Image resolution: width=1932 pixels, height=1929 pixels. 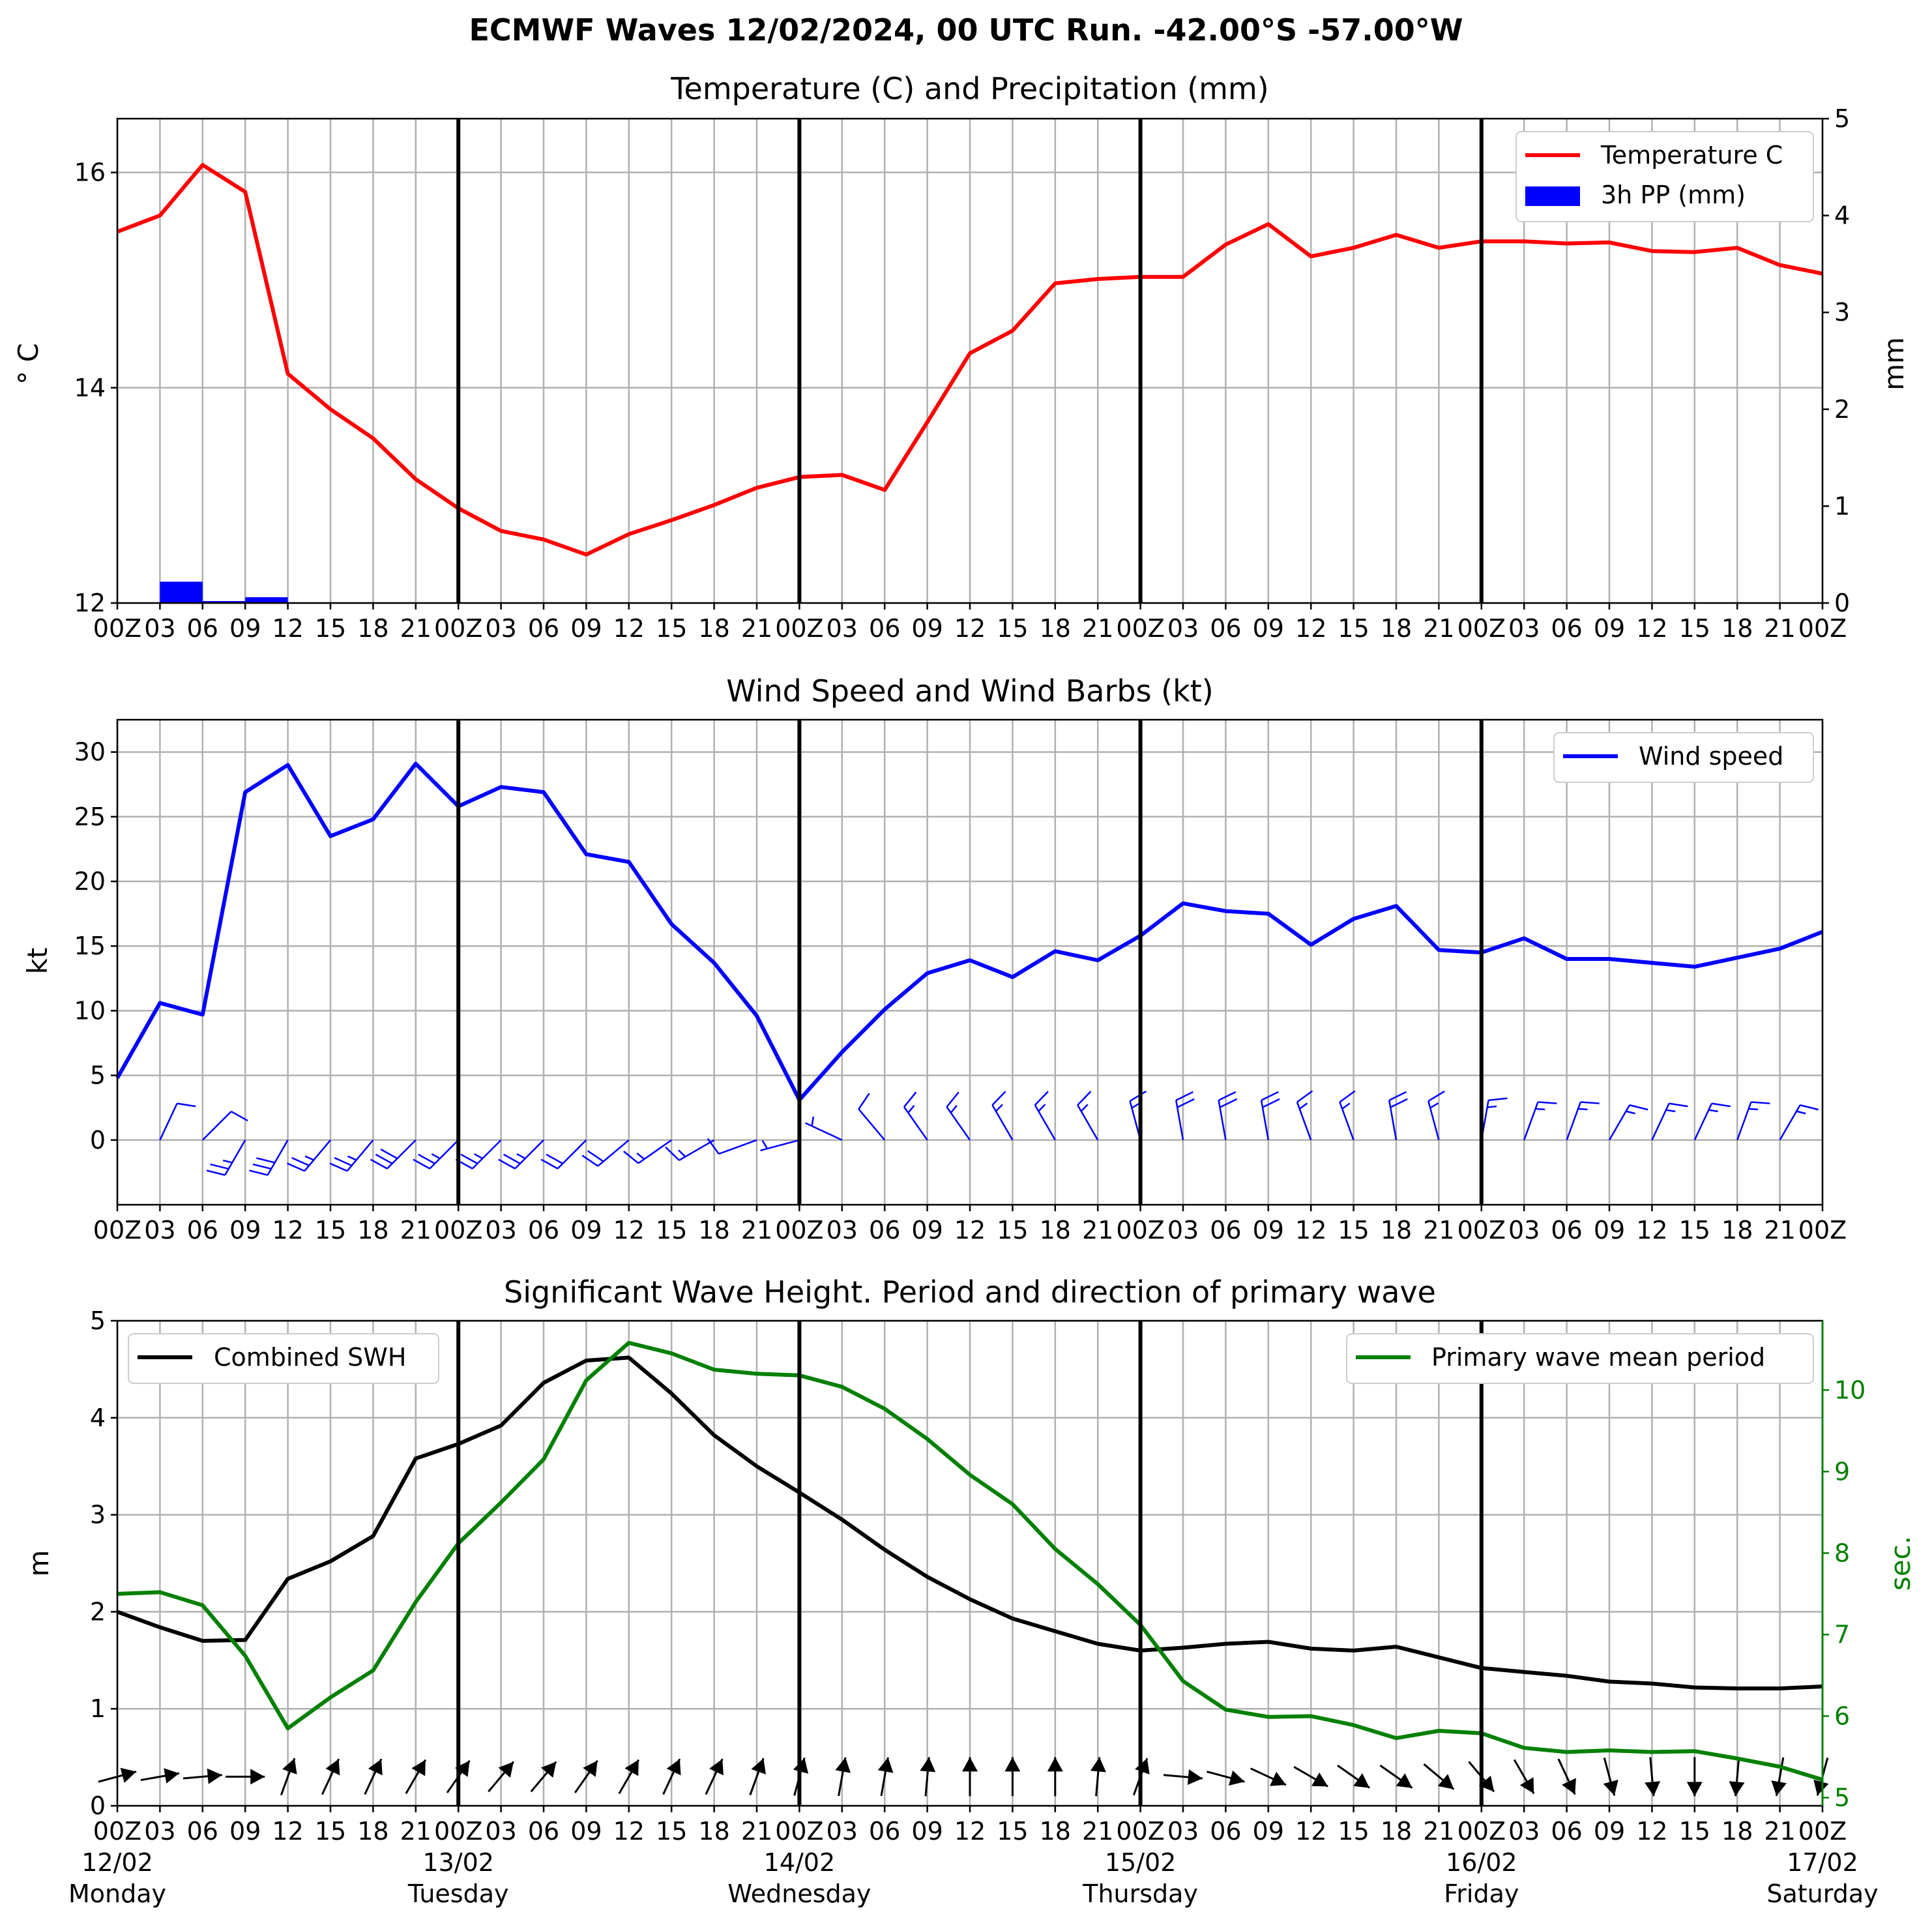 I want to click on legend-label: Combined SWH, so click(x=310, y=1357).